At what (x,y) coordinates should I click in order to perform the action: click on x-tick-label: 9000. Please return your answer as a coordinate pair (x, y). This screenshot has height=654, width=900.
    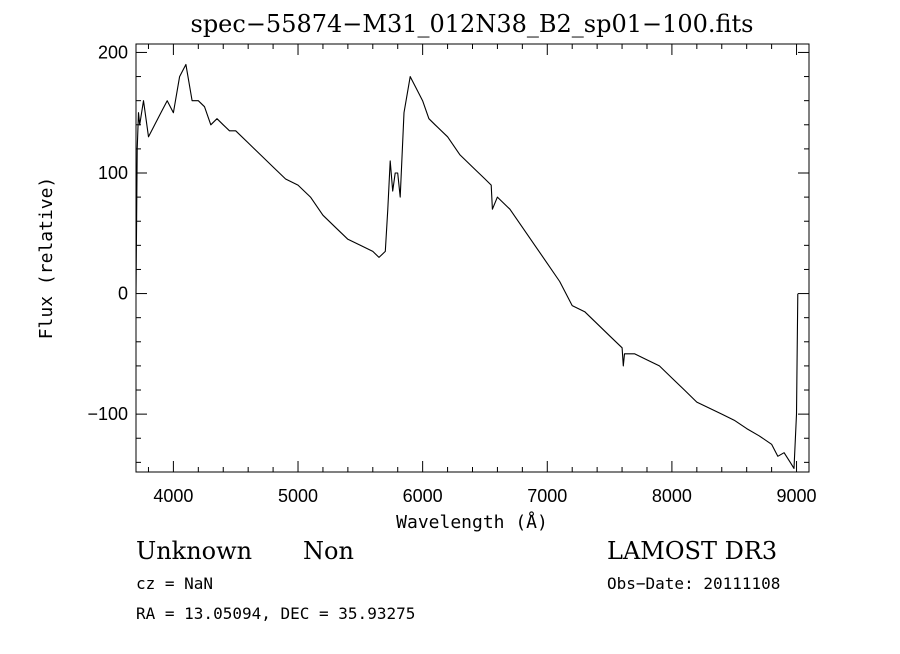
    Looking at the image, I should click on (797, 496).